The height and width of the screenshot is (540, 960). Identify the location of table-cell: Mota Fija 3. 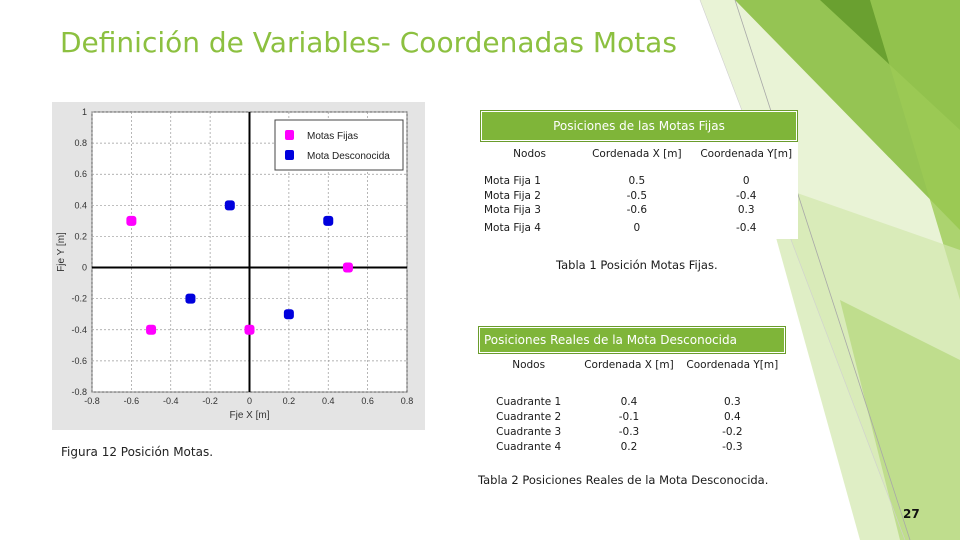
(512, 209).